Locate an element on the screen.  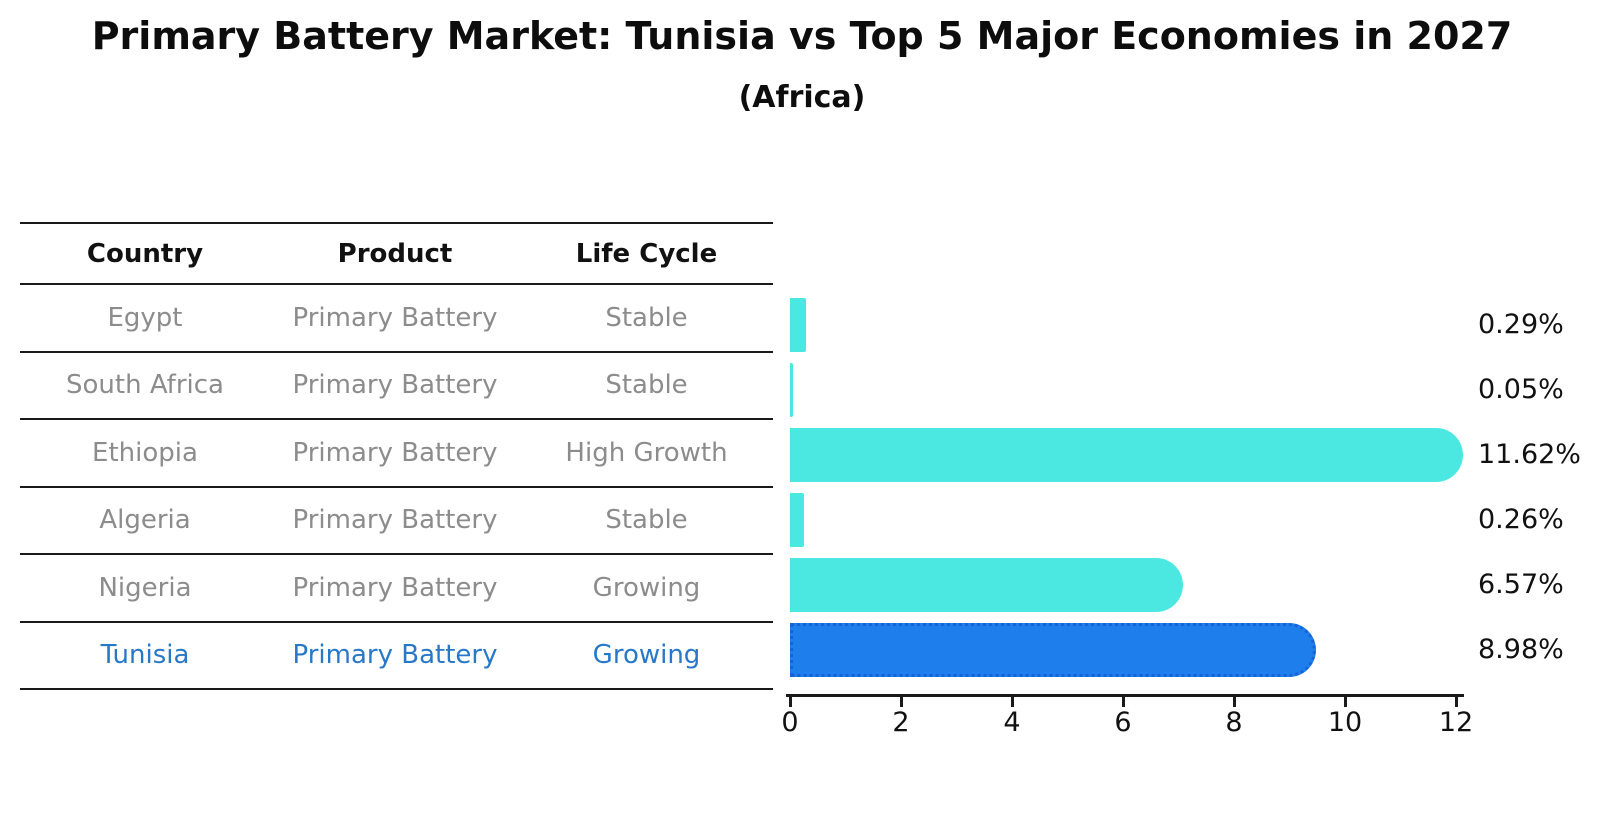
value-label: 11.62% is located at coordinates (1529, 454).